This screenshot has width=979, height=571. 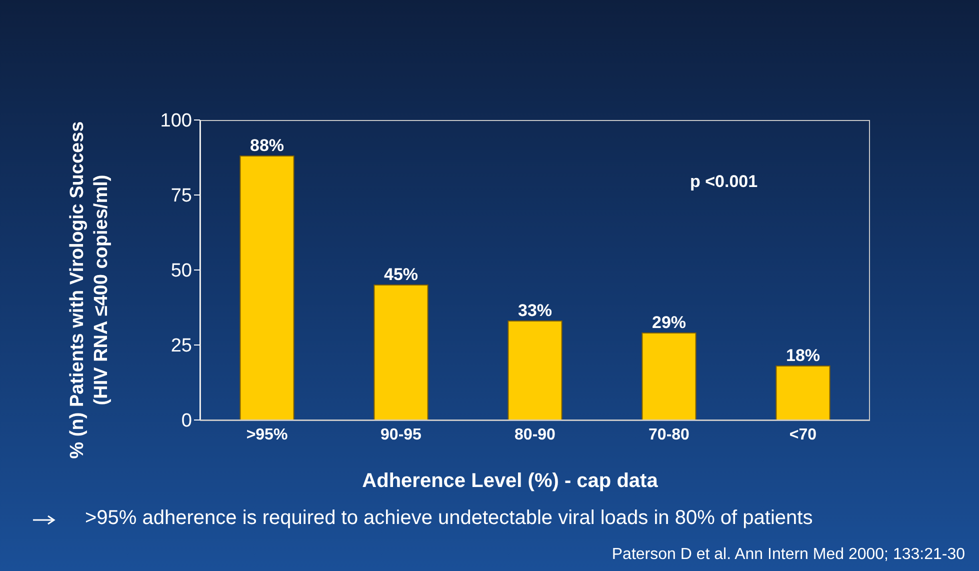 I want to click on y-tick-label: 100, so click(x=176, y=121).